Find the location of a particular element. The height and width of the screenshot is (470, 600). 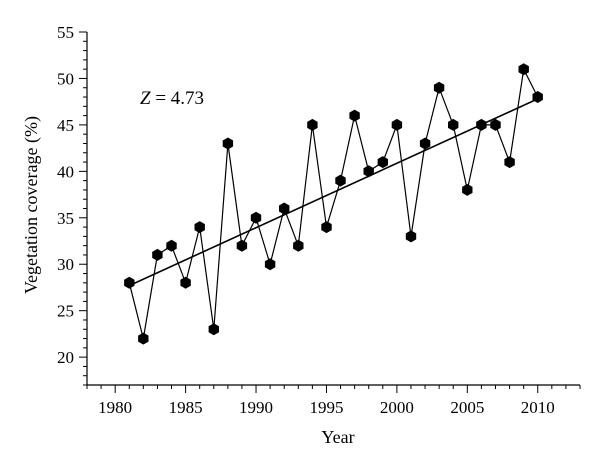

y-axis-label: Vegetation coverage (%) is located at coordinates (31, 205).